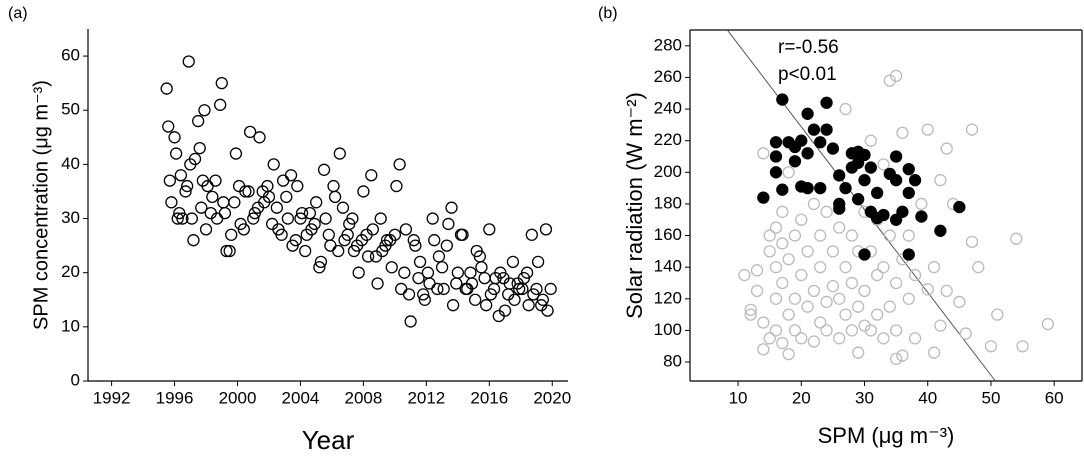 Image resolution: width=1084 pixels, height=456 pixels. What do you see at coordinates (886, 435) in the screenshot?
I see `x-axis-label: SPM (μg m⁻³)` at bounding box center [886, 435].